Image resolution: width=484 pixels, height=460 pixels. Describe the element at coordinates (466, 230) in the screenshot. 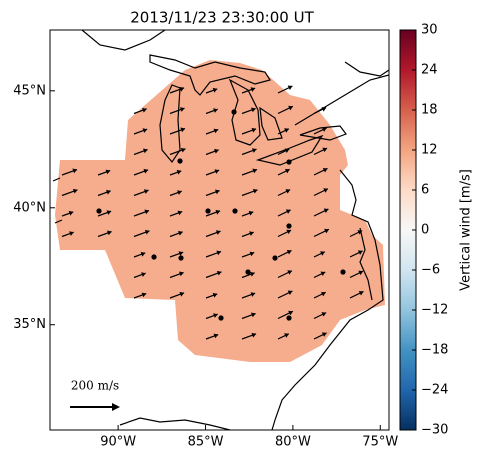

I see `colorbar-label: Vertical wind [m/s]` at that location.